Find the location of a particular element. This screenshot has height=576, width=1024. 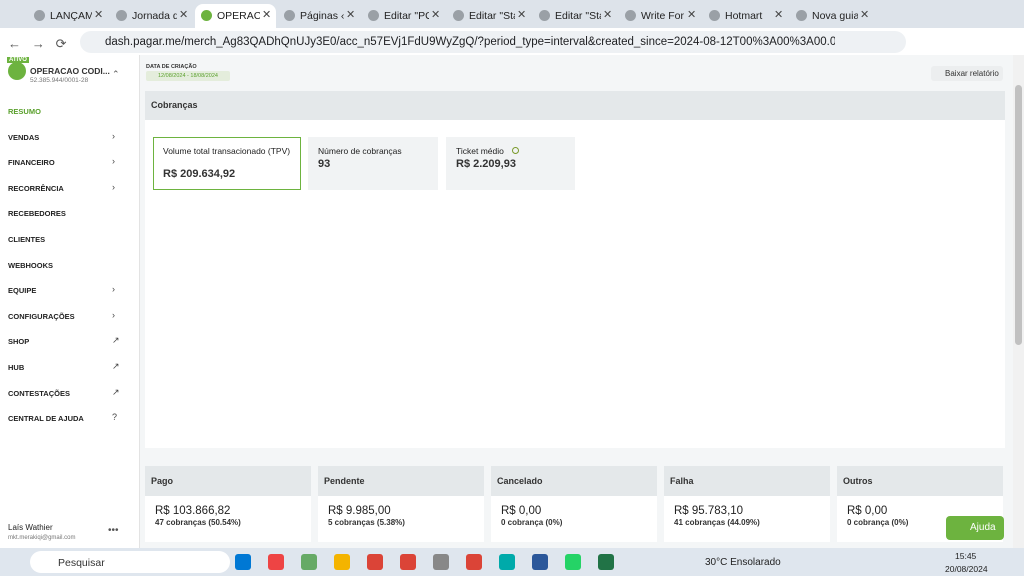

tab-title: Write For is located at coordinates (662, 16).